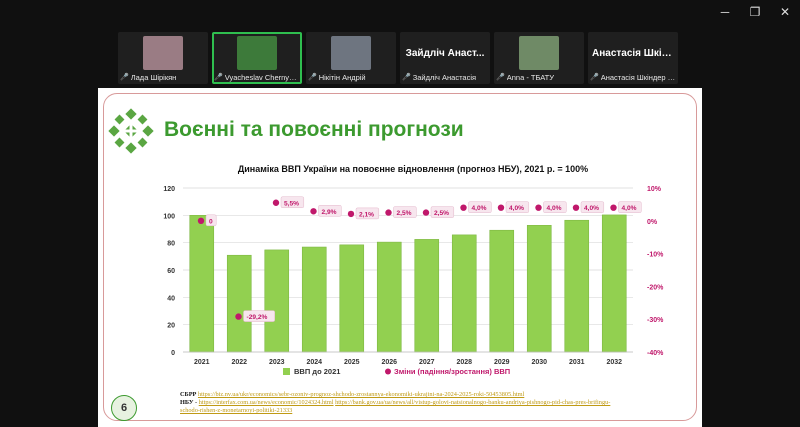 Image resolution: width=800 pixels, height=427 pixels. Describe the element at coordinates (131, 131) in the screenshot. I see `flower-logo-icon` at that location.